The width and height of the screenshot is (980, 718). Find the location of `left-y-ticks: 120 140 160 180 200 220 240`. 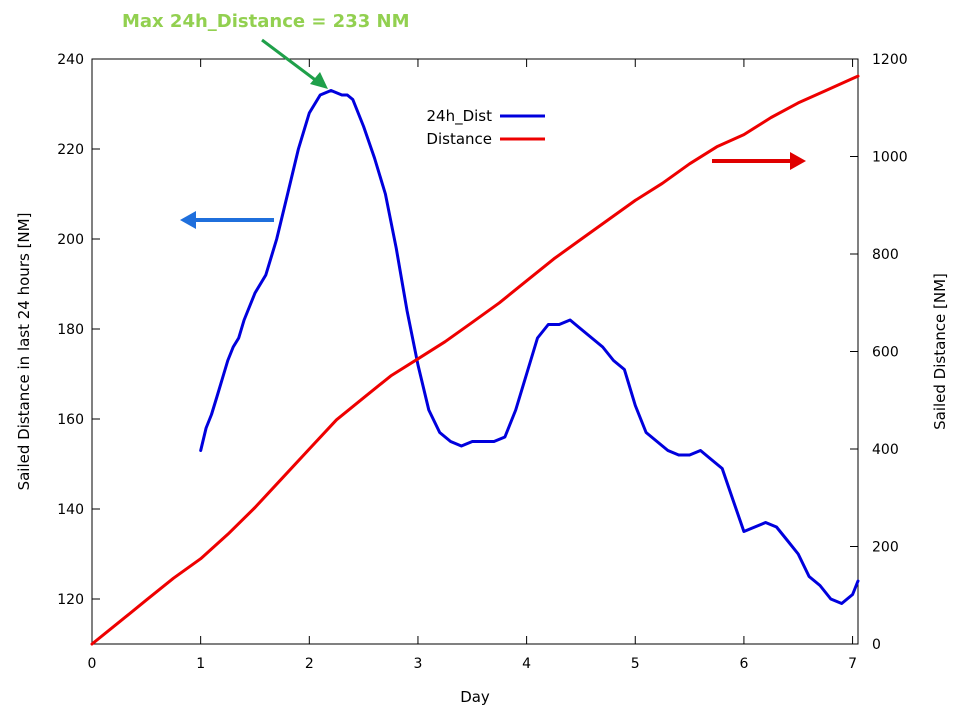

left-y-ticks: 120 140 160 180 200 220 240 is located at coordinates (78, 330).